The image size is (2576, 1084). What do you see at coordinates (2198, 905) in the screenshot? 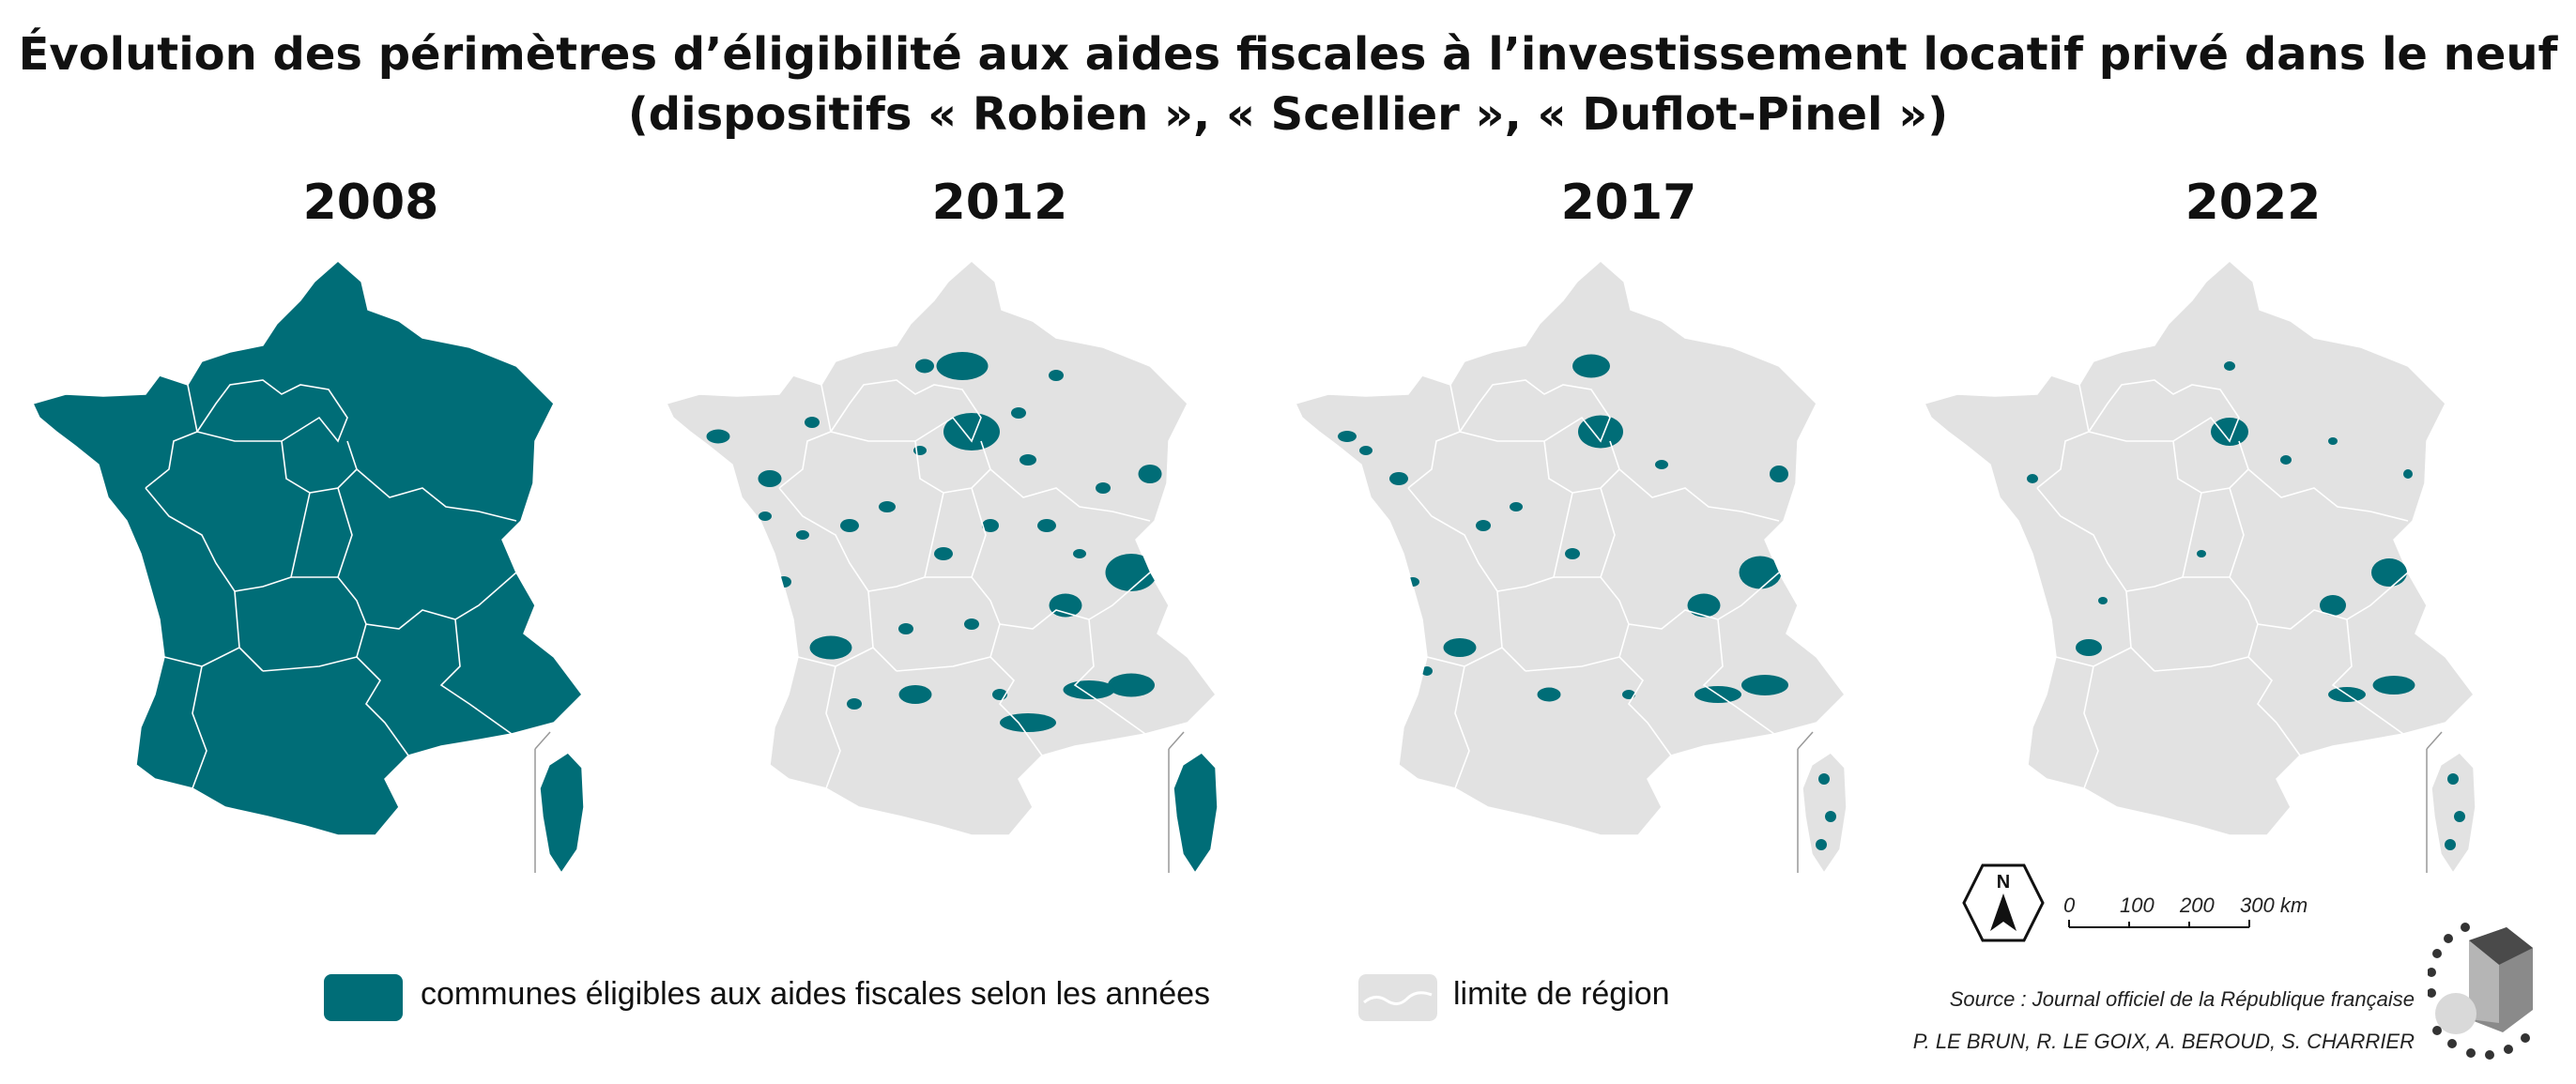
I see `scale-label-200: 200` at bounding box center [2198, 905].